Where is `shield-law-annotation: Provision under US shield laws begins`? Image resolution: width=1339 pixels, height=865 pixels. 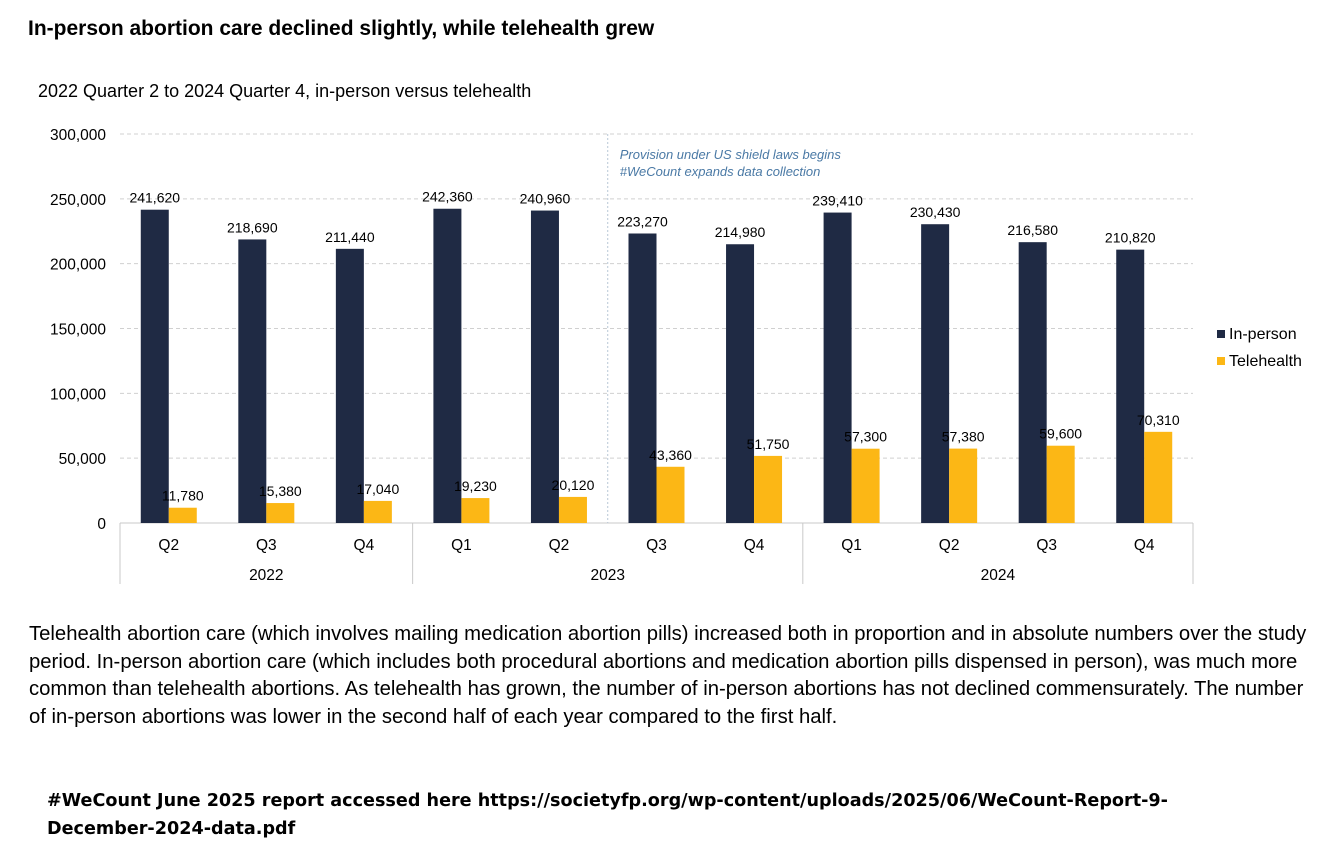 shield-law-annotation: Provision under US shield laws begins is located at coordinates (731, 154).